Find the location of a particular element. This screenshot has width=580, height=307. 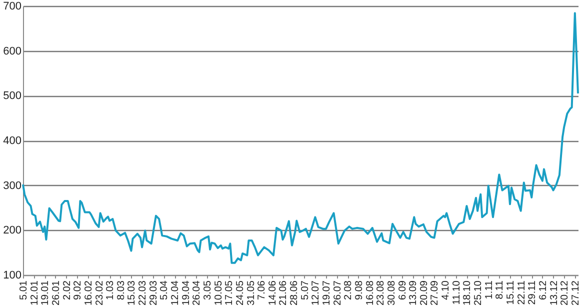

x-tick-label: 4.10 is located at coordinates (446, 290).